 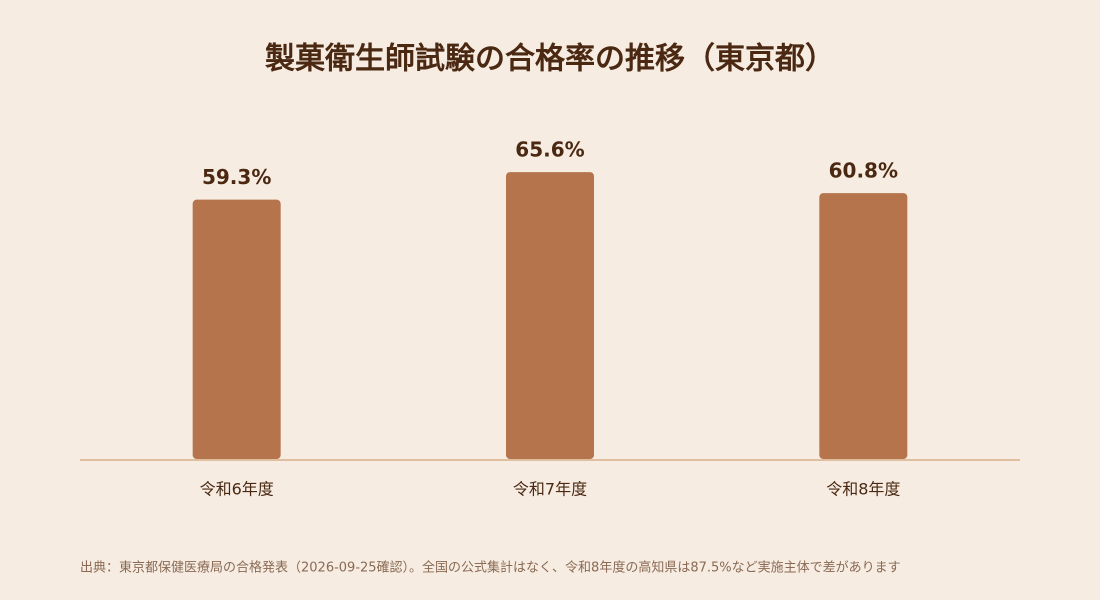 I want to click on x-tick-label: 令和6年度, so click(x=237, y=489).